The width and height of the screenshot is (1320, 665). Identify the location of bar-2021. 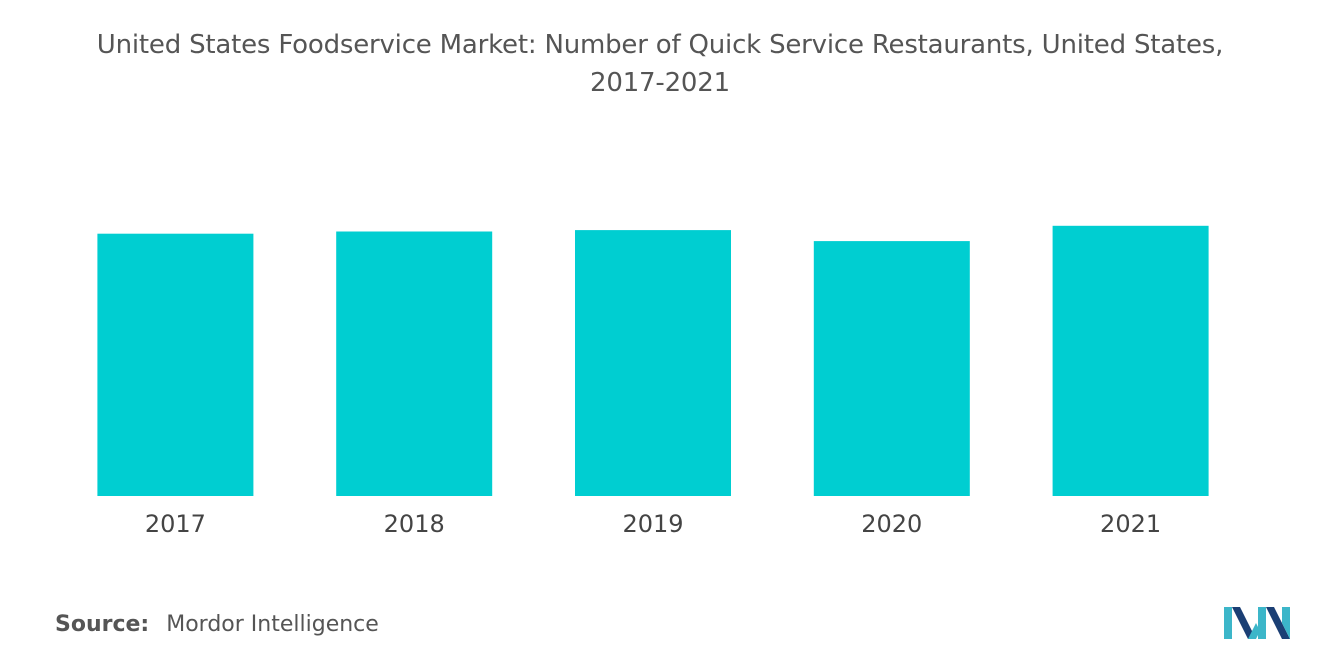
(1130, 361).